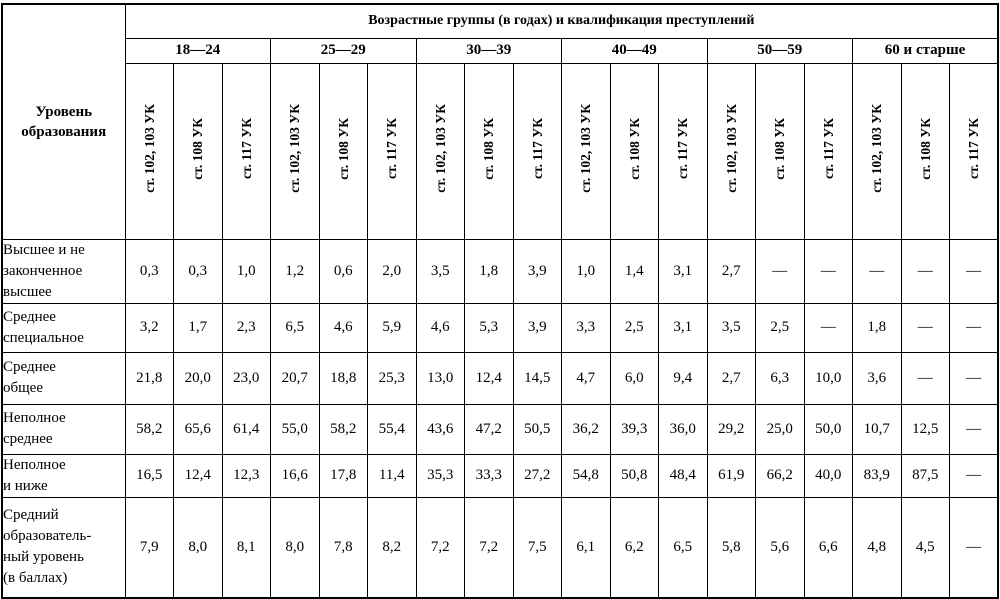 The width and height of the screenshot is (1000, 599). What do you see at coordinates (149, 378) in the screenshot?
I see `data-cell: 21,8` at bounding box center [149, 378].